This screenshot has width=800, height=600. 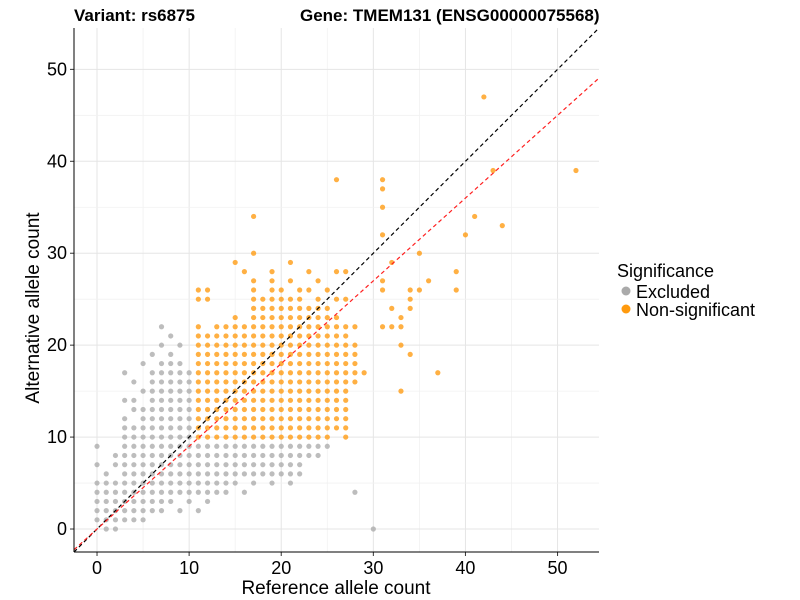 What do you see at coordinates (33, 308) in the screenshot?
I see `y-axis-title: Alternative allele count` at bounding box center [33, 308].